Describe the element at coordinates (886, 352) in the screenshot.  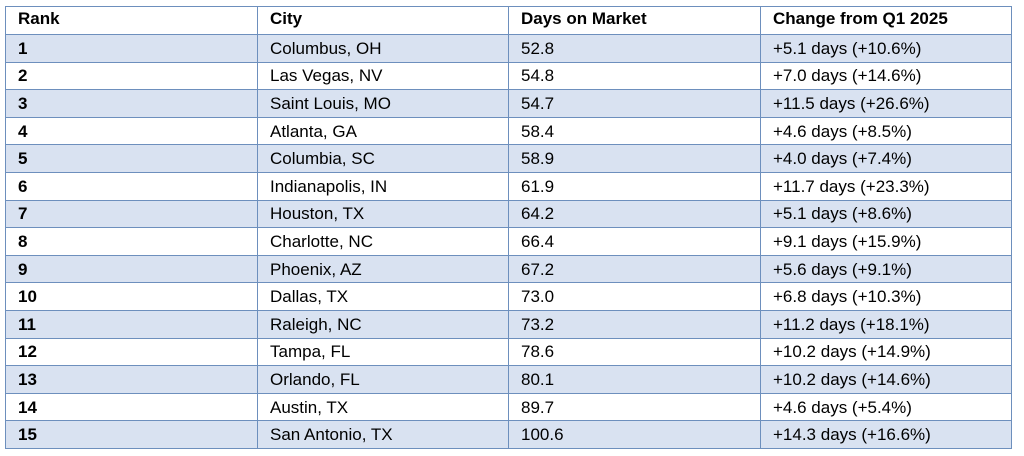
I see `change-cell: +10.2 days (+14.9%)` at that location.